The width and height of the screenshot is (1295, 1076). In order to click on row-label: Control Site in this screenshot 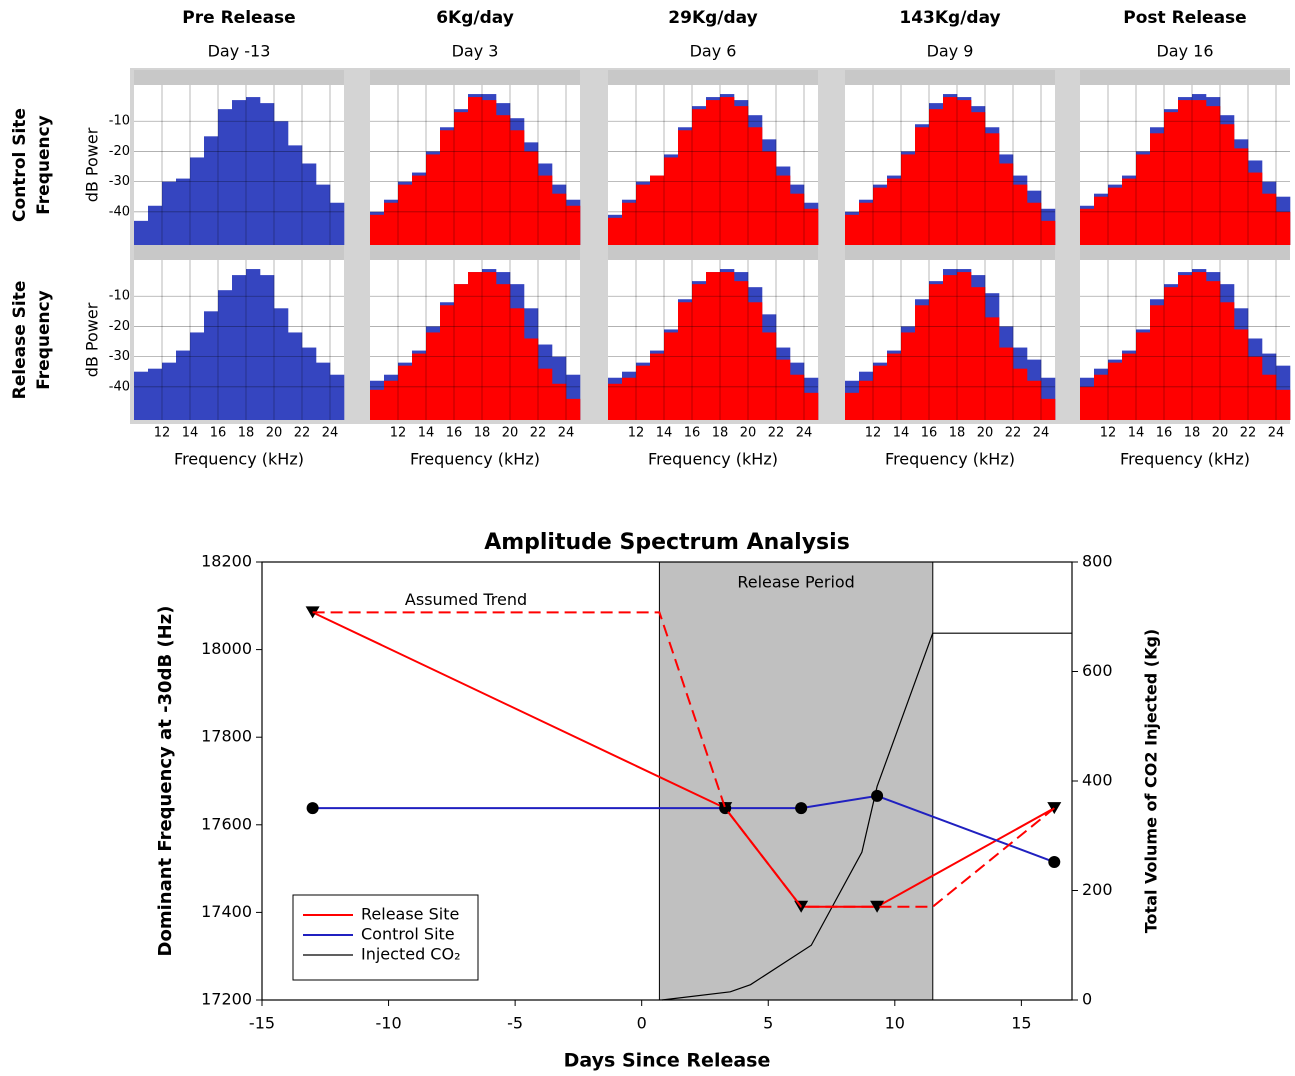, I will do `click(20, 165)`.